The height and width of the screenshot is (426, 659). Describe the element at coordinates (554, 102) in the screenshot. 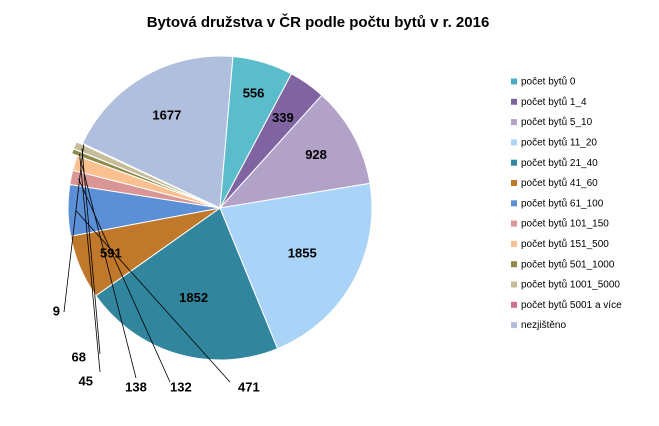

I see `legend-label: počet bytů 1_4` at that location.